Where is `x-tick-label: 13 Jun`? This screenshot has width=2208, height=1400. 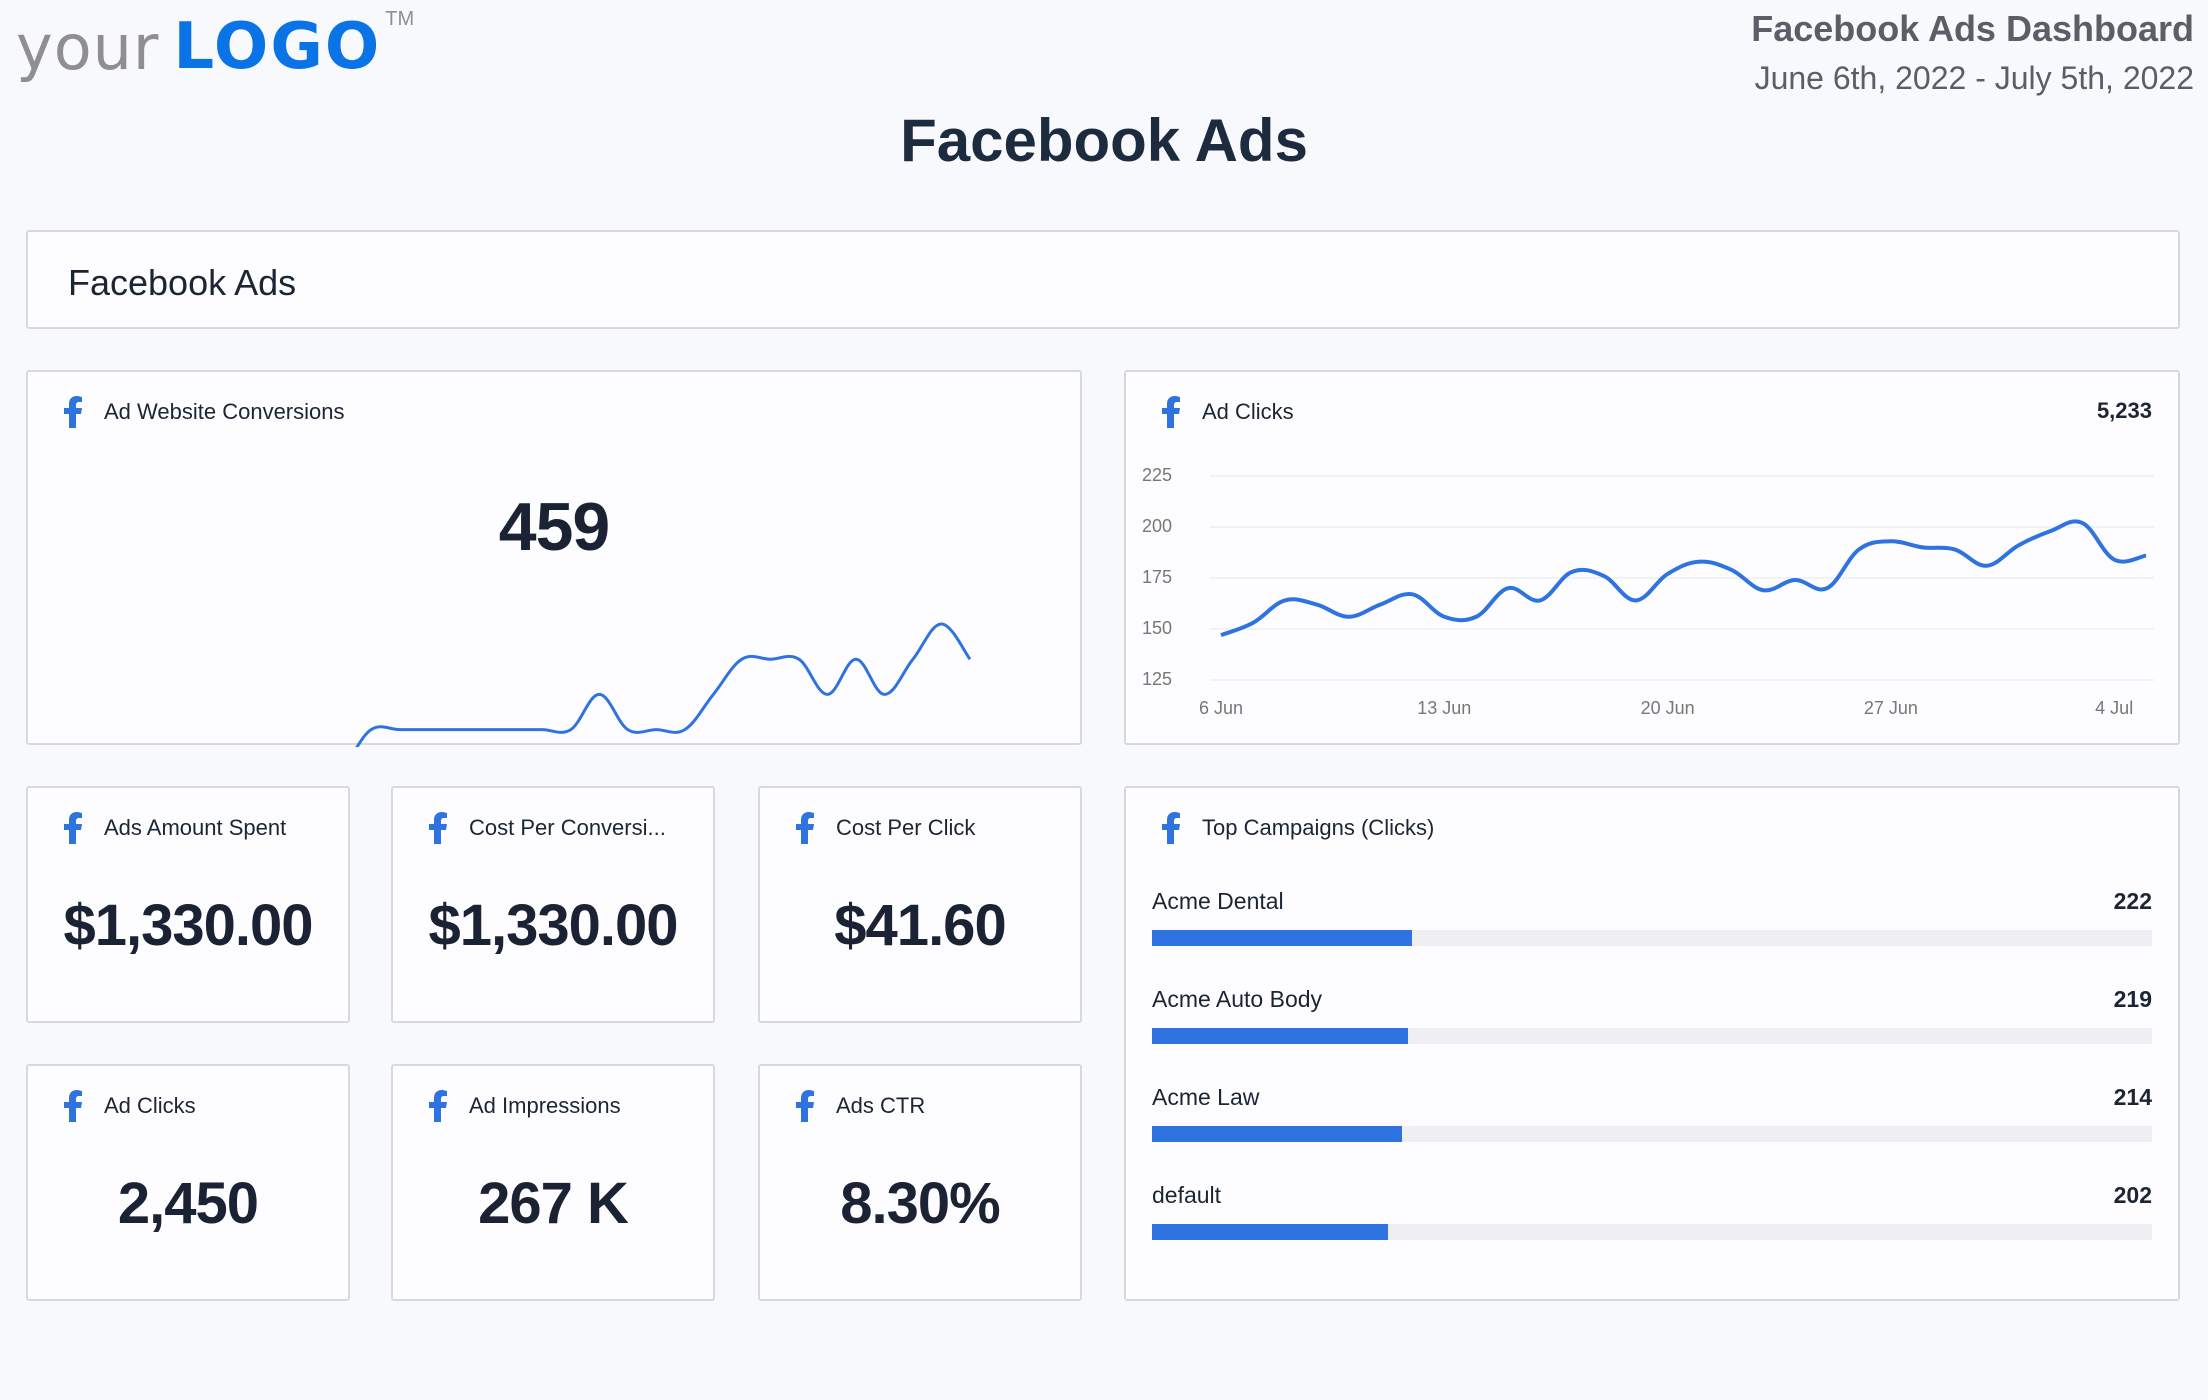
x-tick-label: 13 Jun is located at coordinates (1444, 708).